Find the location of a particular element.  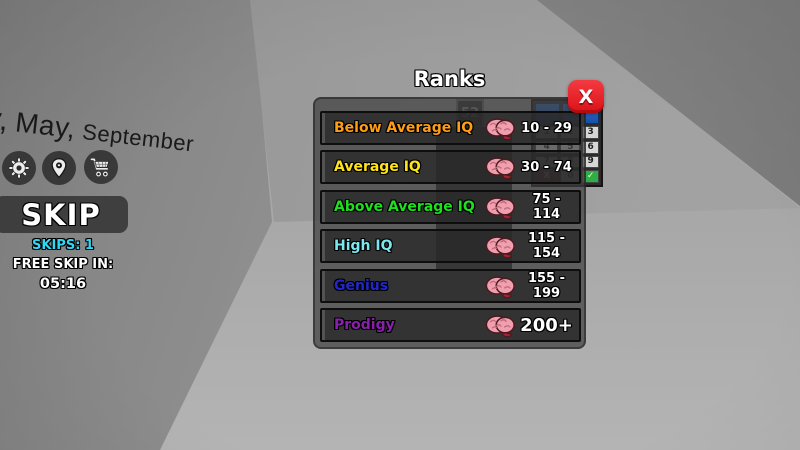

calc-key-3: 3 is located at coordinates (590, 132).